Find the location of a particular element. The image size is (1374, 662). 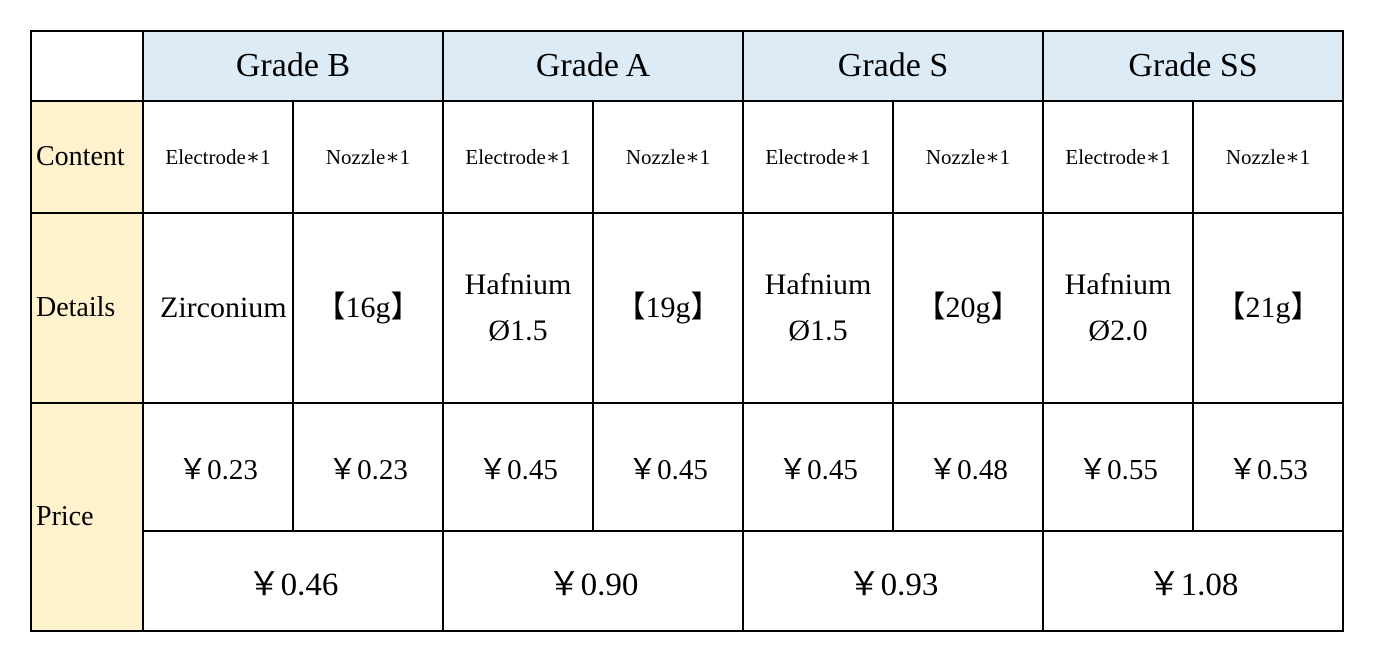

cell: ￥0.53 is located at coordinates (1268, 467).